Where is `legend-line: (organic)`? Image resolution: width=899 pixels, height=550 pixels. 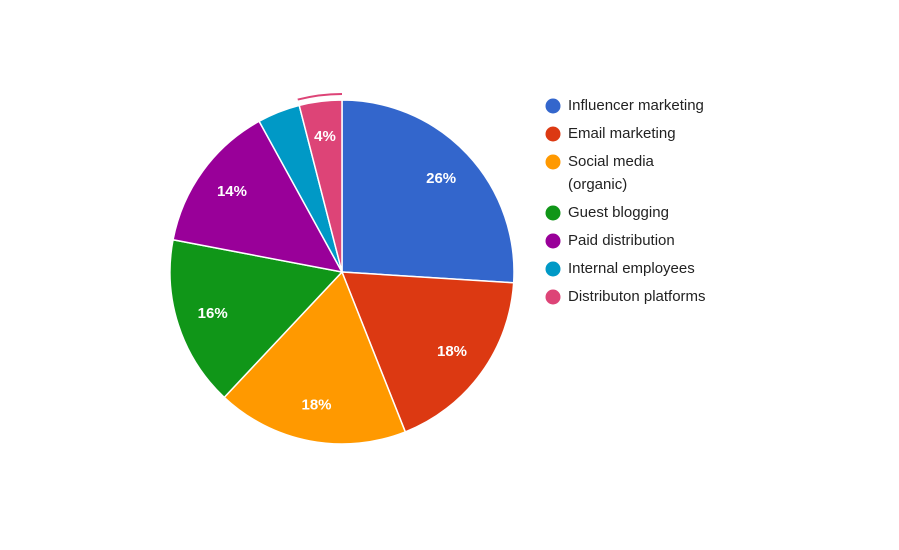
legend-line: (organic) is located at coordinates (597, 184).